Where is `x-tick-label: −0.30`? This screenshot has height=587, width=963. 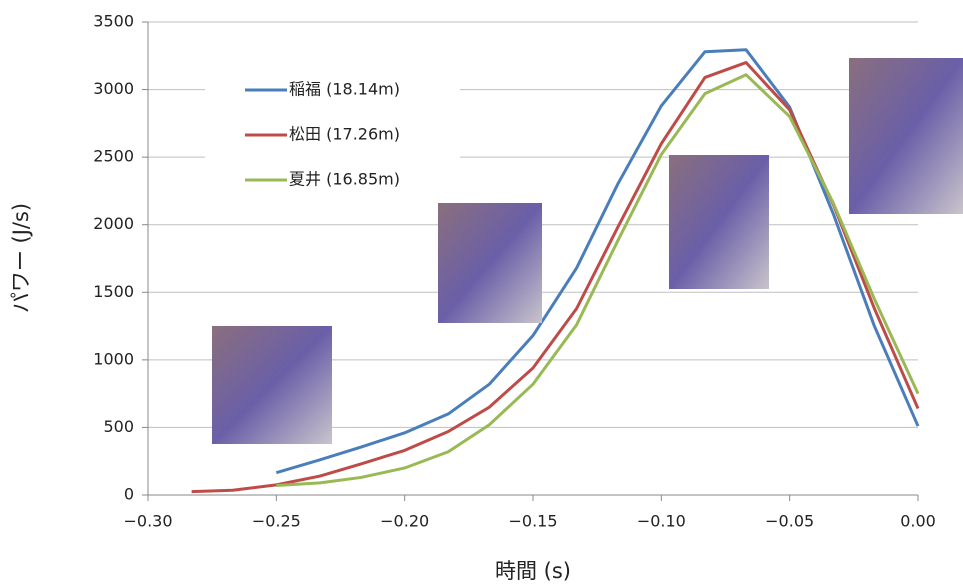
x-tick-label: −0.30 is located at coordinates (147, 521).